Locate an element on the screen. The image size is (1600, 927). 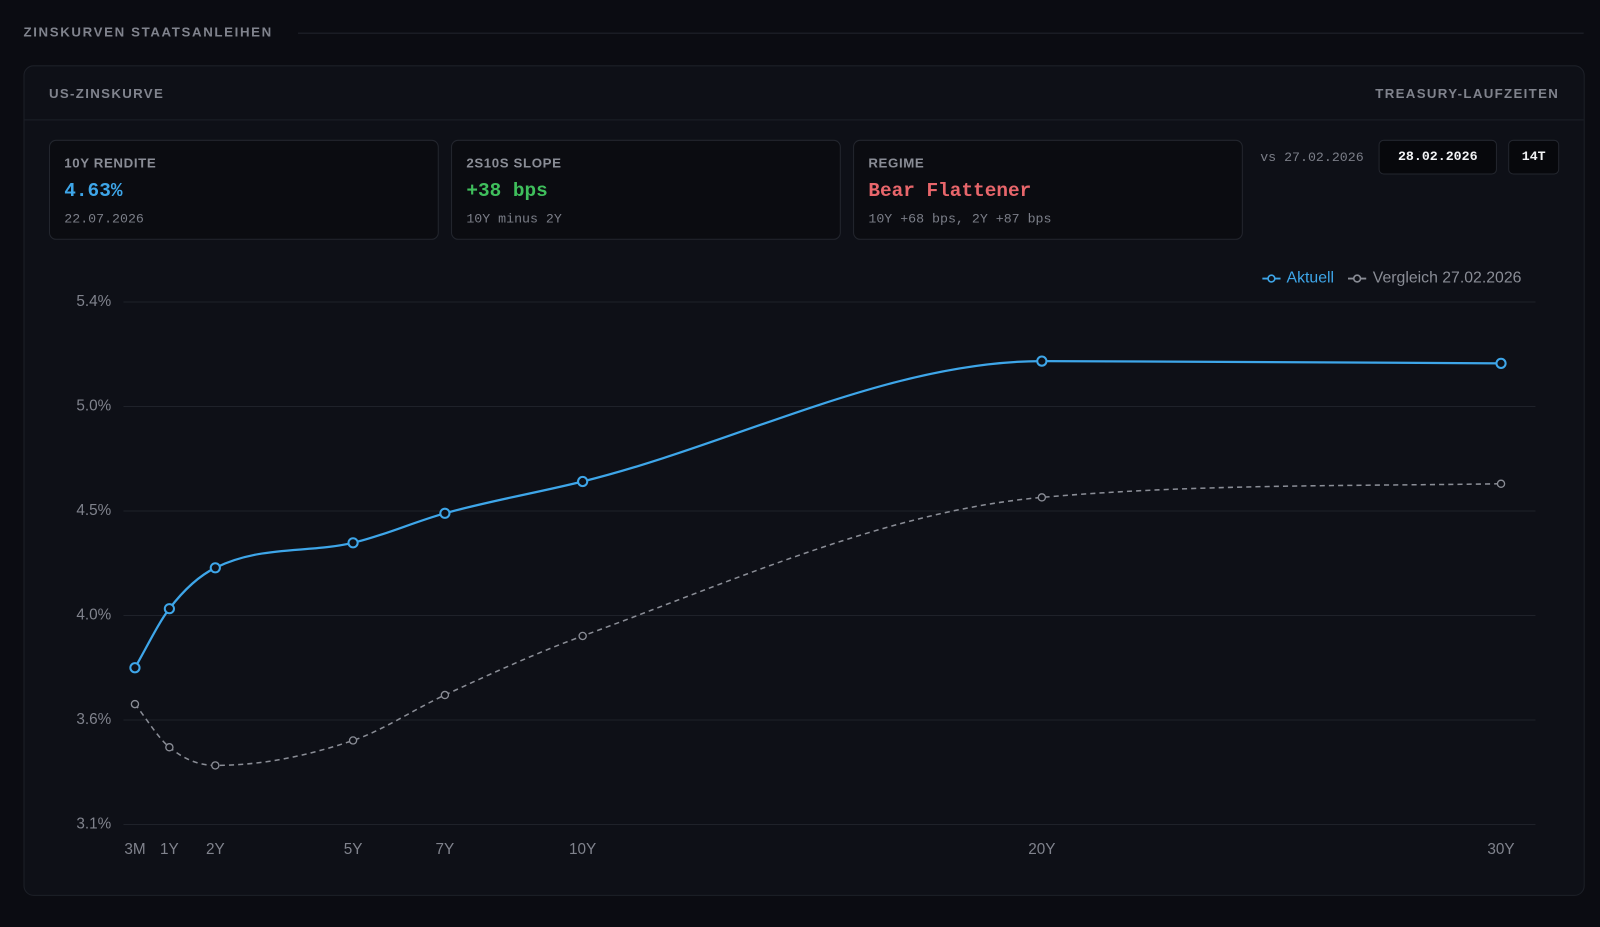
card-value: Bear Flattener is located at coordinates (950, 191).